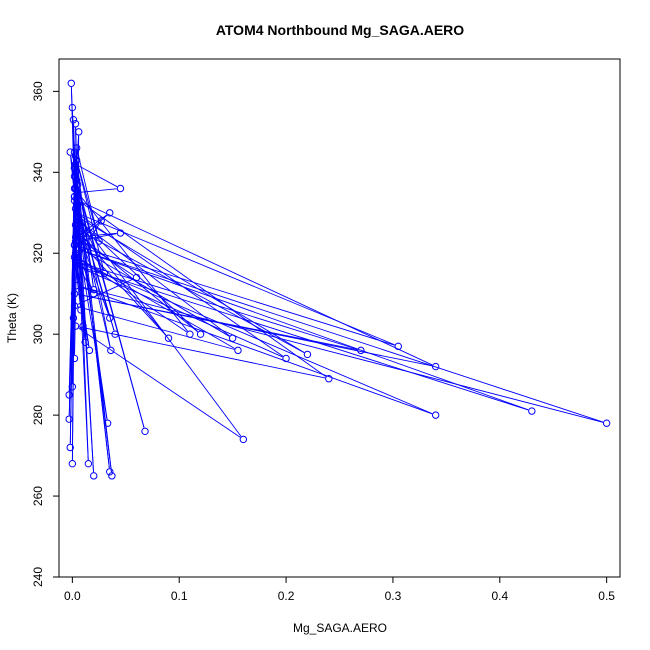 The height and width of the screenshot is (650, 650). Describe the element at coordinates (499, 596) in the screenshot. I see `x-tick-label: 0.4` at that location.